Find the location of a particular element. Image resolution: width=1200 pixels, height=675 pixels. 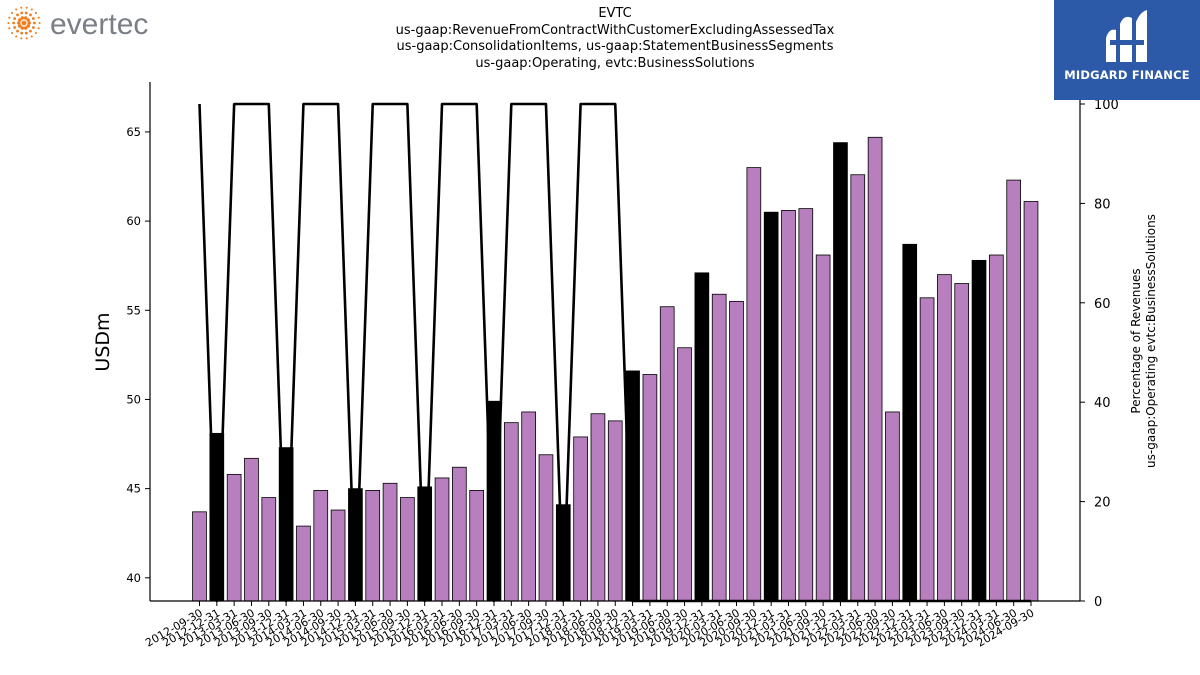

midgard-finance-logo: MIDGARD FINANCE is located at coordinates (1127, 50).